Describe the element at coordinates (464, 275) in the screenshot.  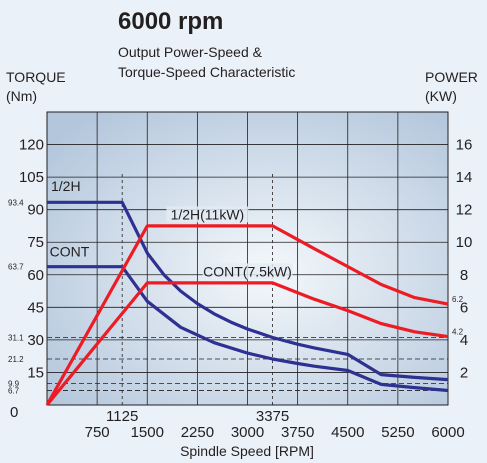
I see `y-right-tick-label: 8` at that location.